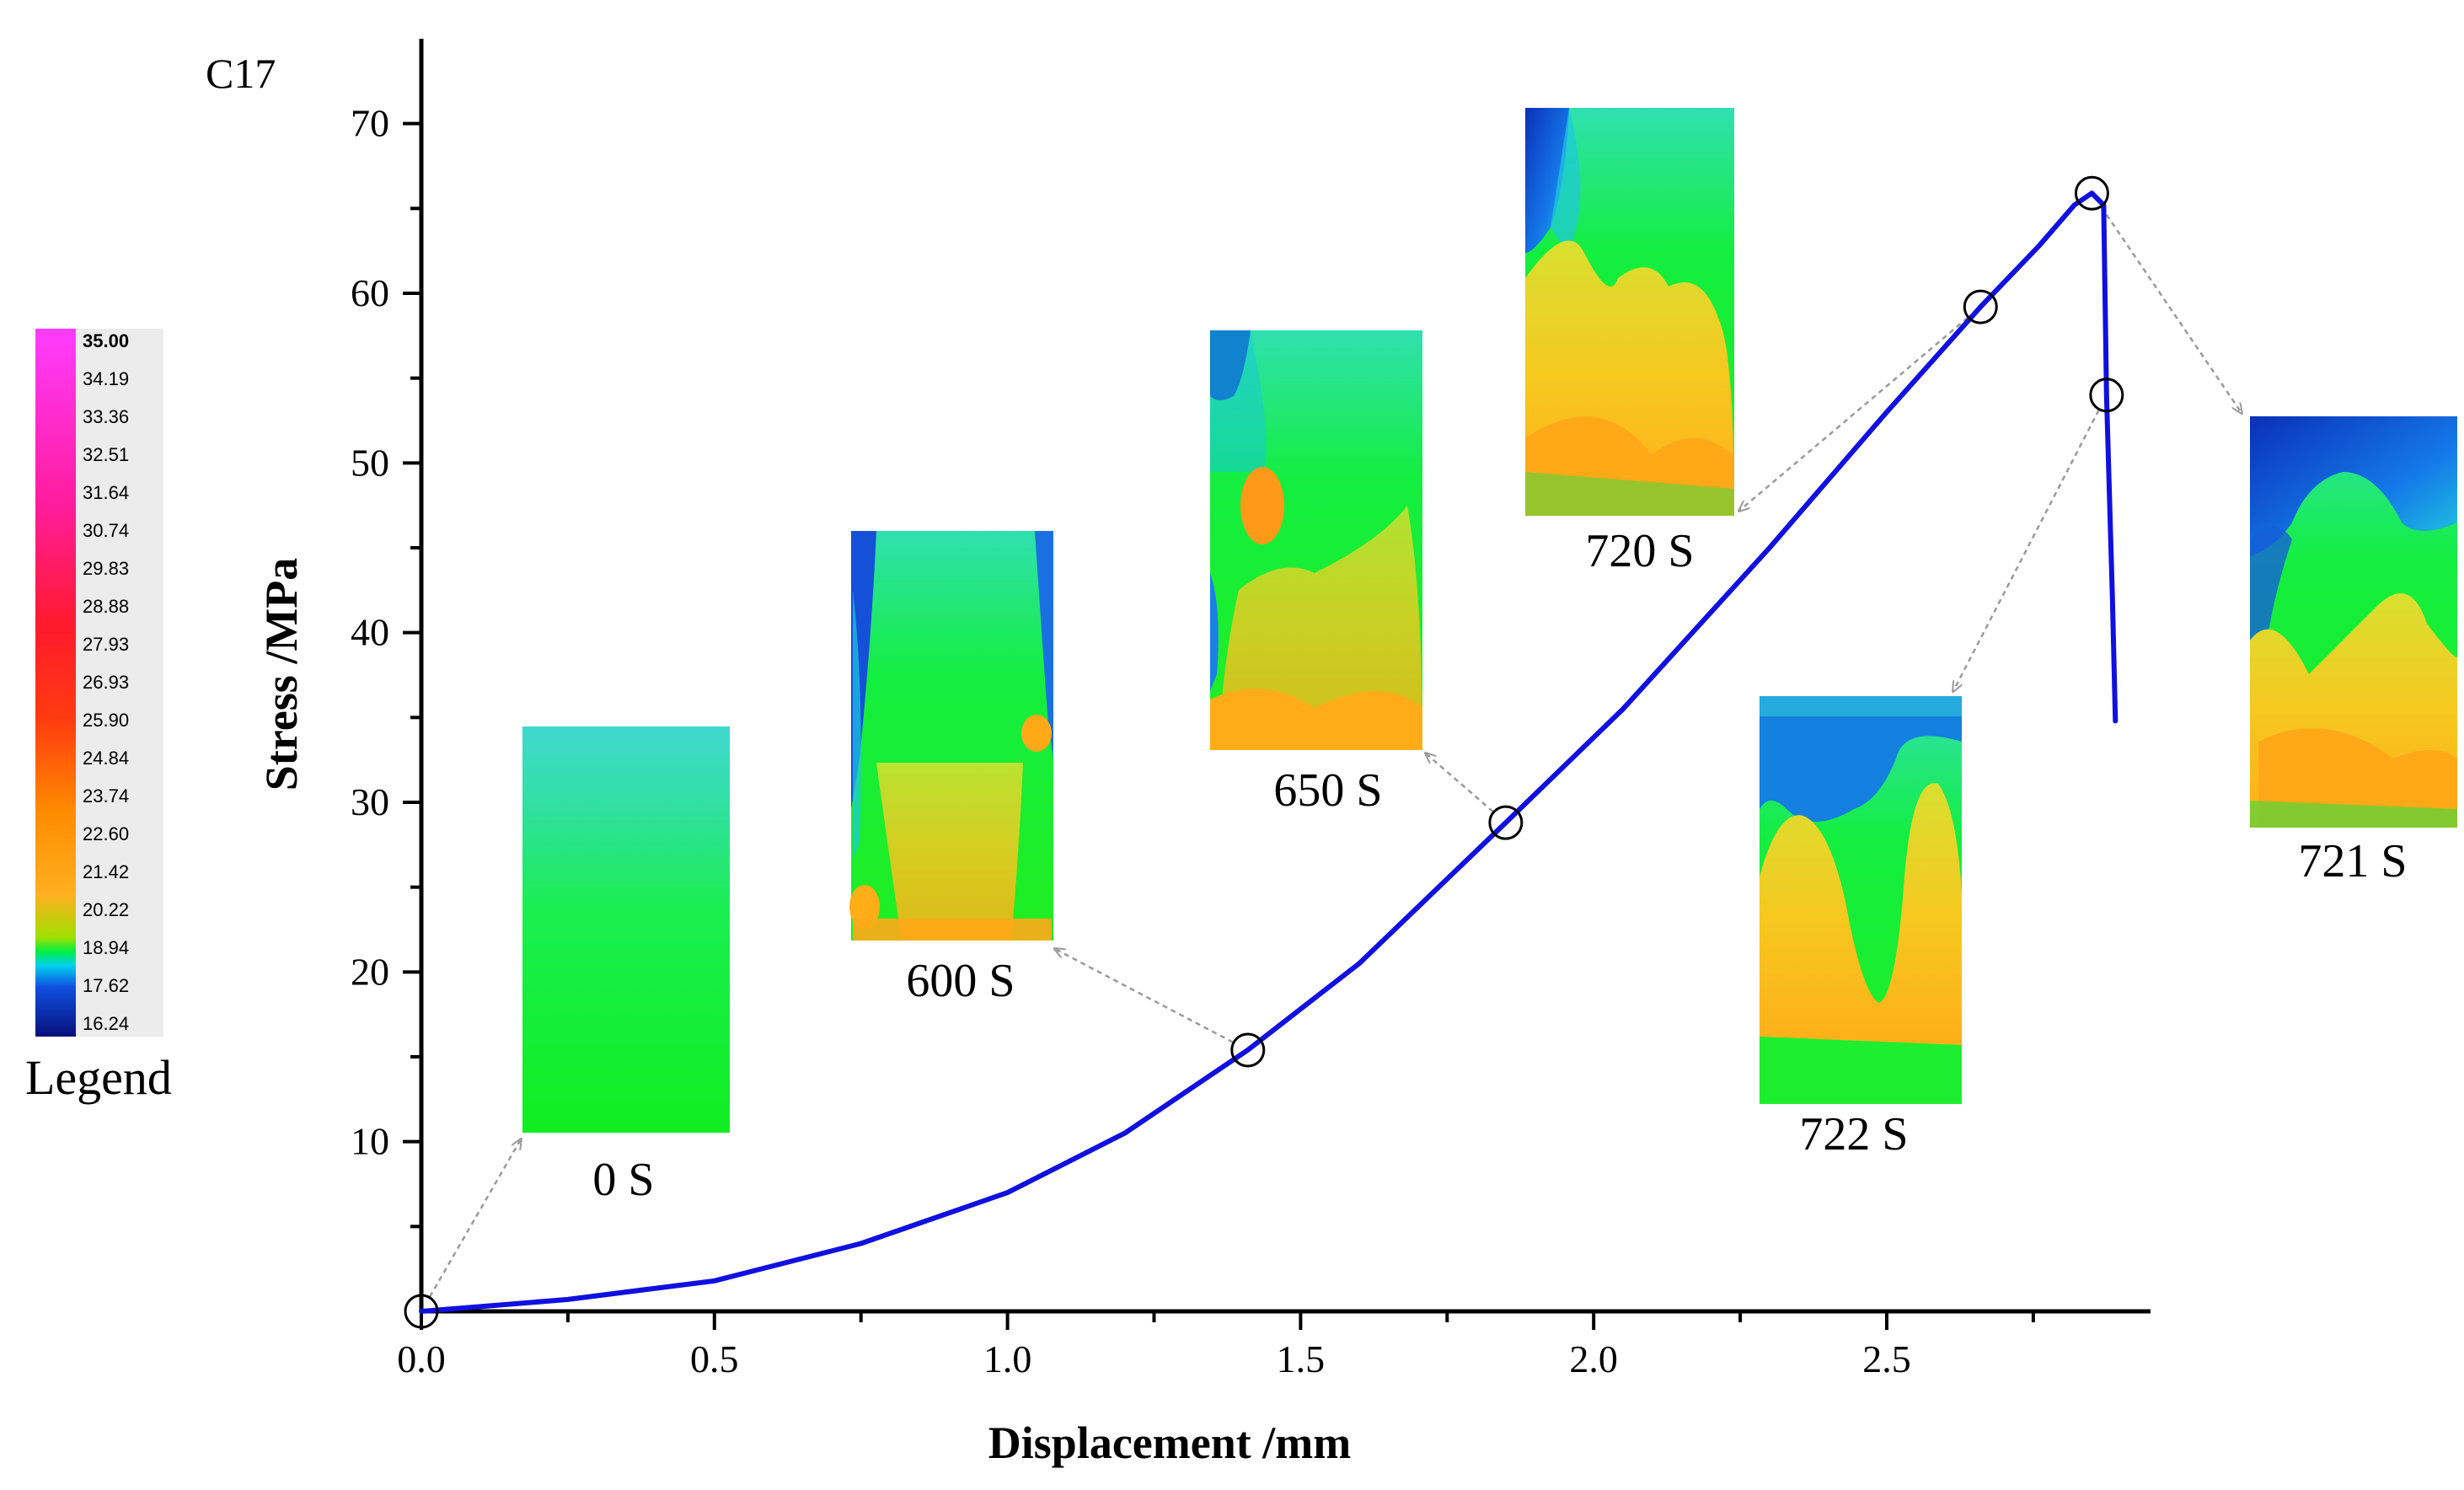 The height and width of the screenshot is (1490, 2464). What do you see at coordinates (106, 1023) in the screenshot?
I see `legend-value: 16.24` at bounding box center [106, 1023].